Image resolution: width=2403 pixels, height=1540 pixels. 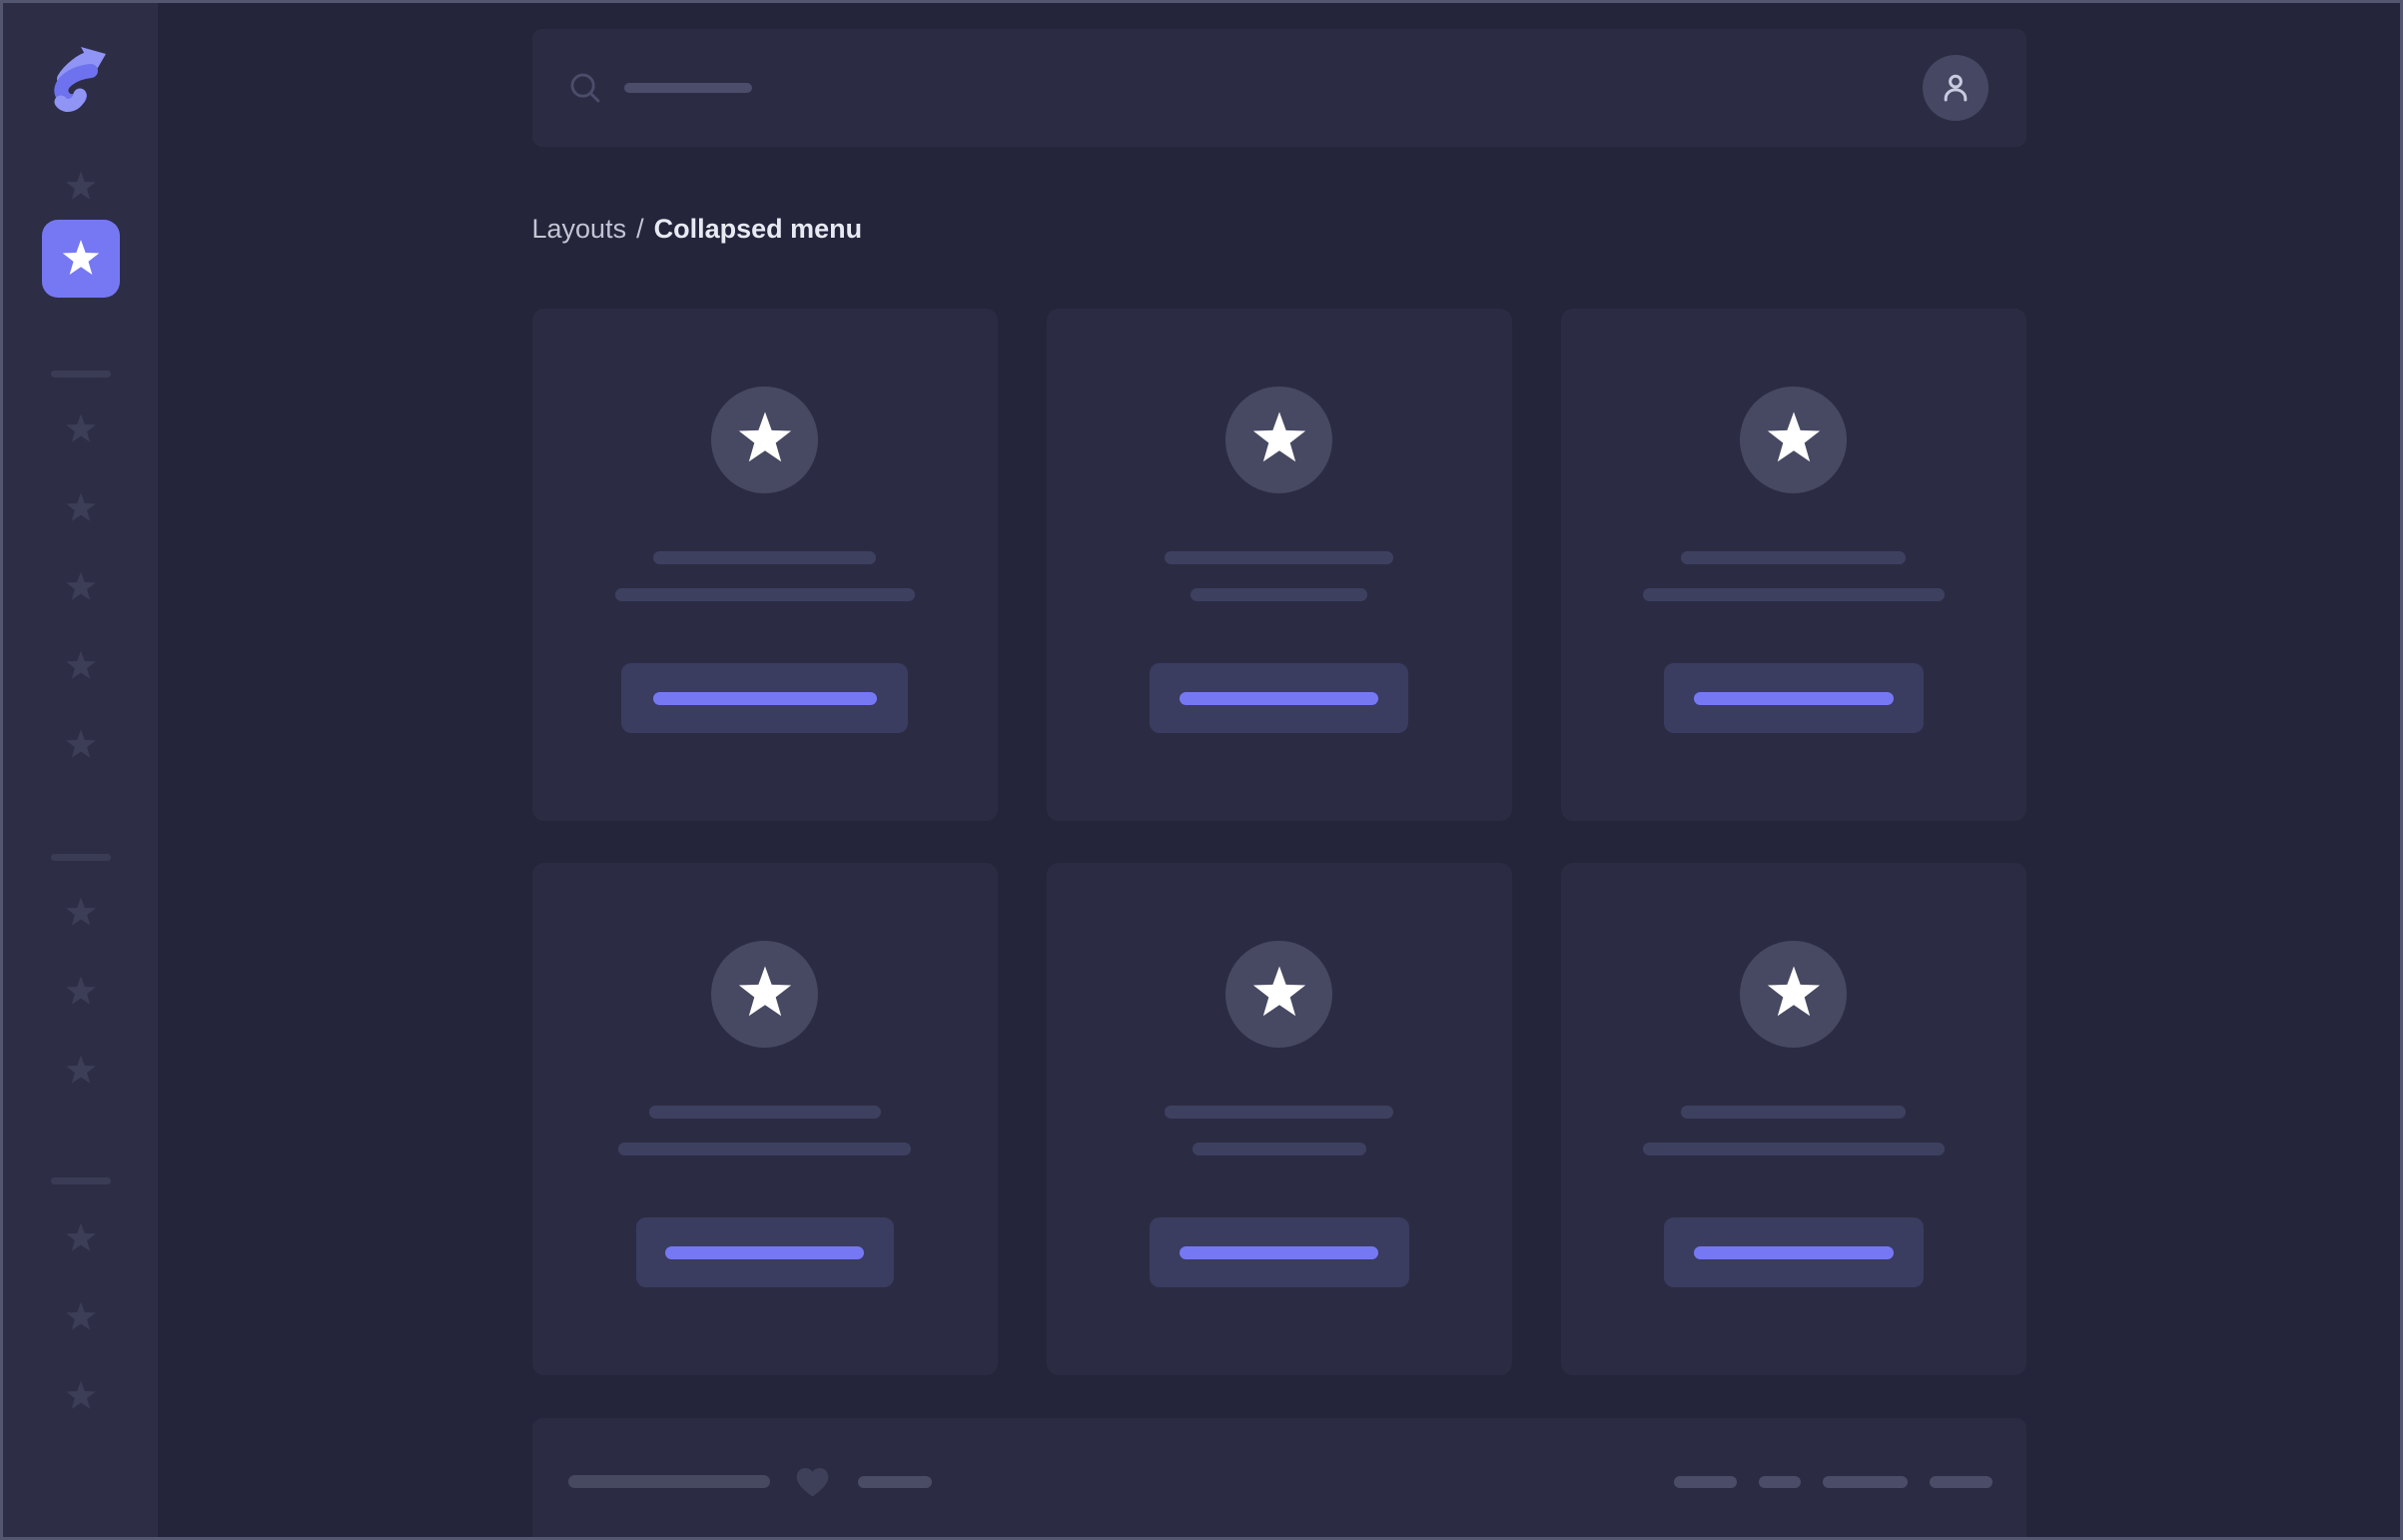 I want to click on search-placeholder-bar, so click(x=687, y=88).